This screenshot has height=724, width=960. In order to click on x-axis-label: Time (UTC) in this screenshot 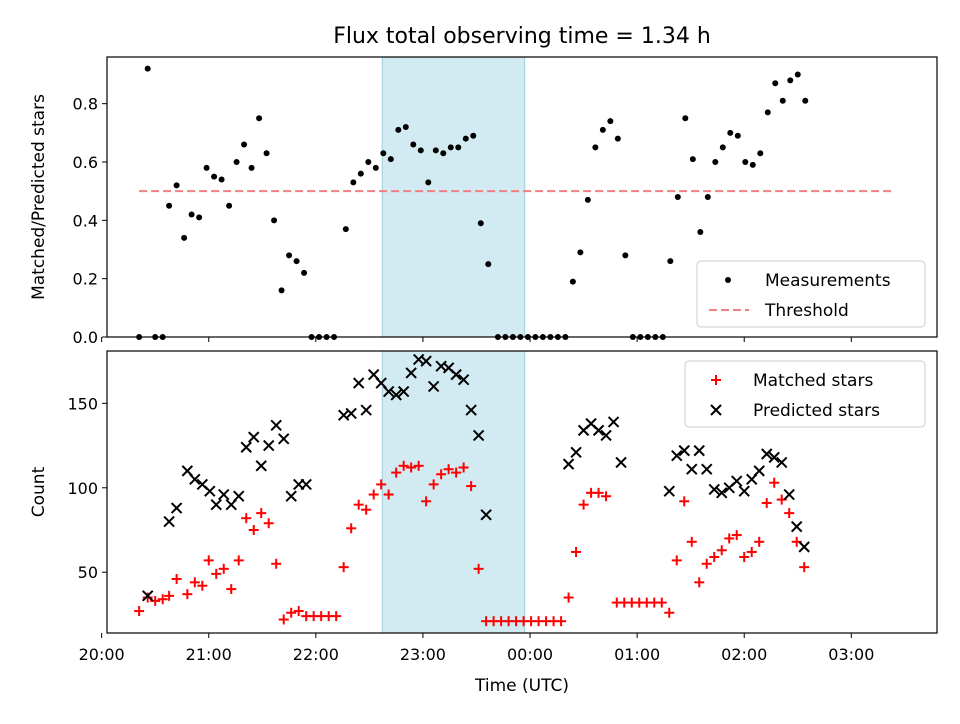, I will do `click(521, 686)`.